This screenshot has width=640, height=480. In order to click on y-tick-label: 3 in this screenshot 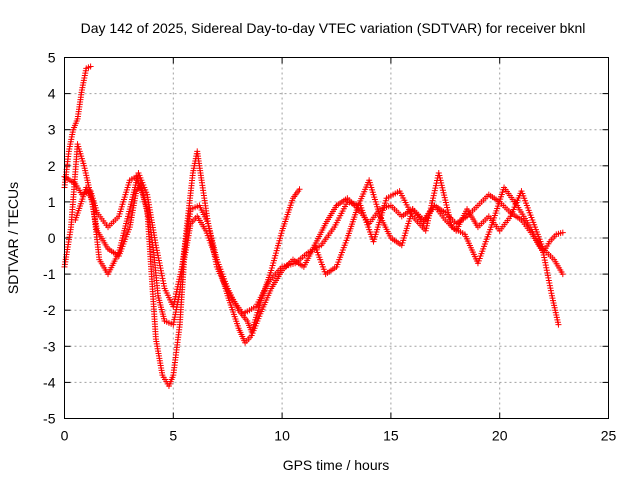, I will do `click(52, 130)`.